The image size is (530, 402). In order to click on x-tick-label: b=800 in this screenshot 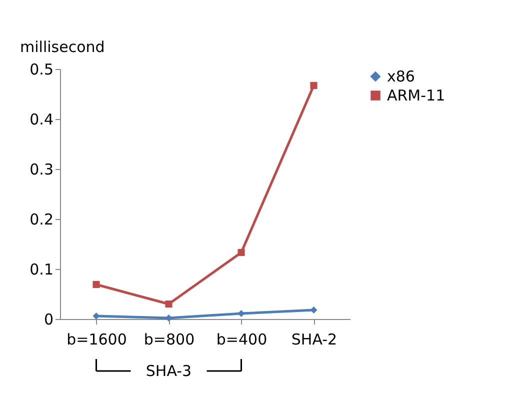, I will do `click(169, 339)`.